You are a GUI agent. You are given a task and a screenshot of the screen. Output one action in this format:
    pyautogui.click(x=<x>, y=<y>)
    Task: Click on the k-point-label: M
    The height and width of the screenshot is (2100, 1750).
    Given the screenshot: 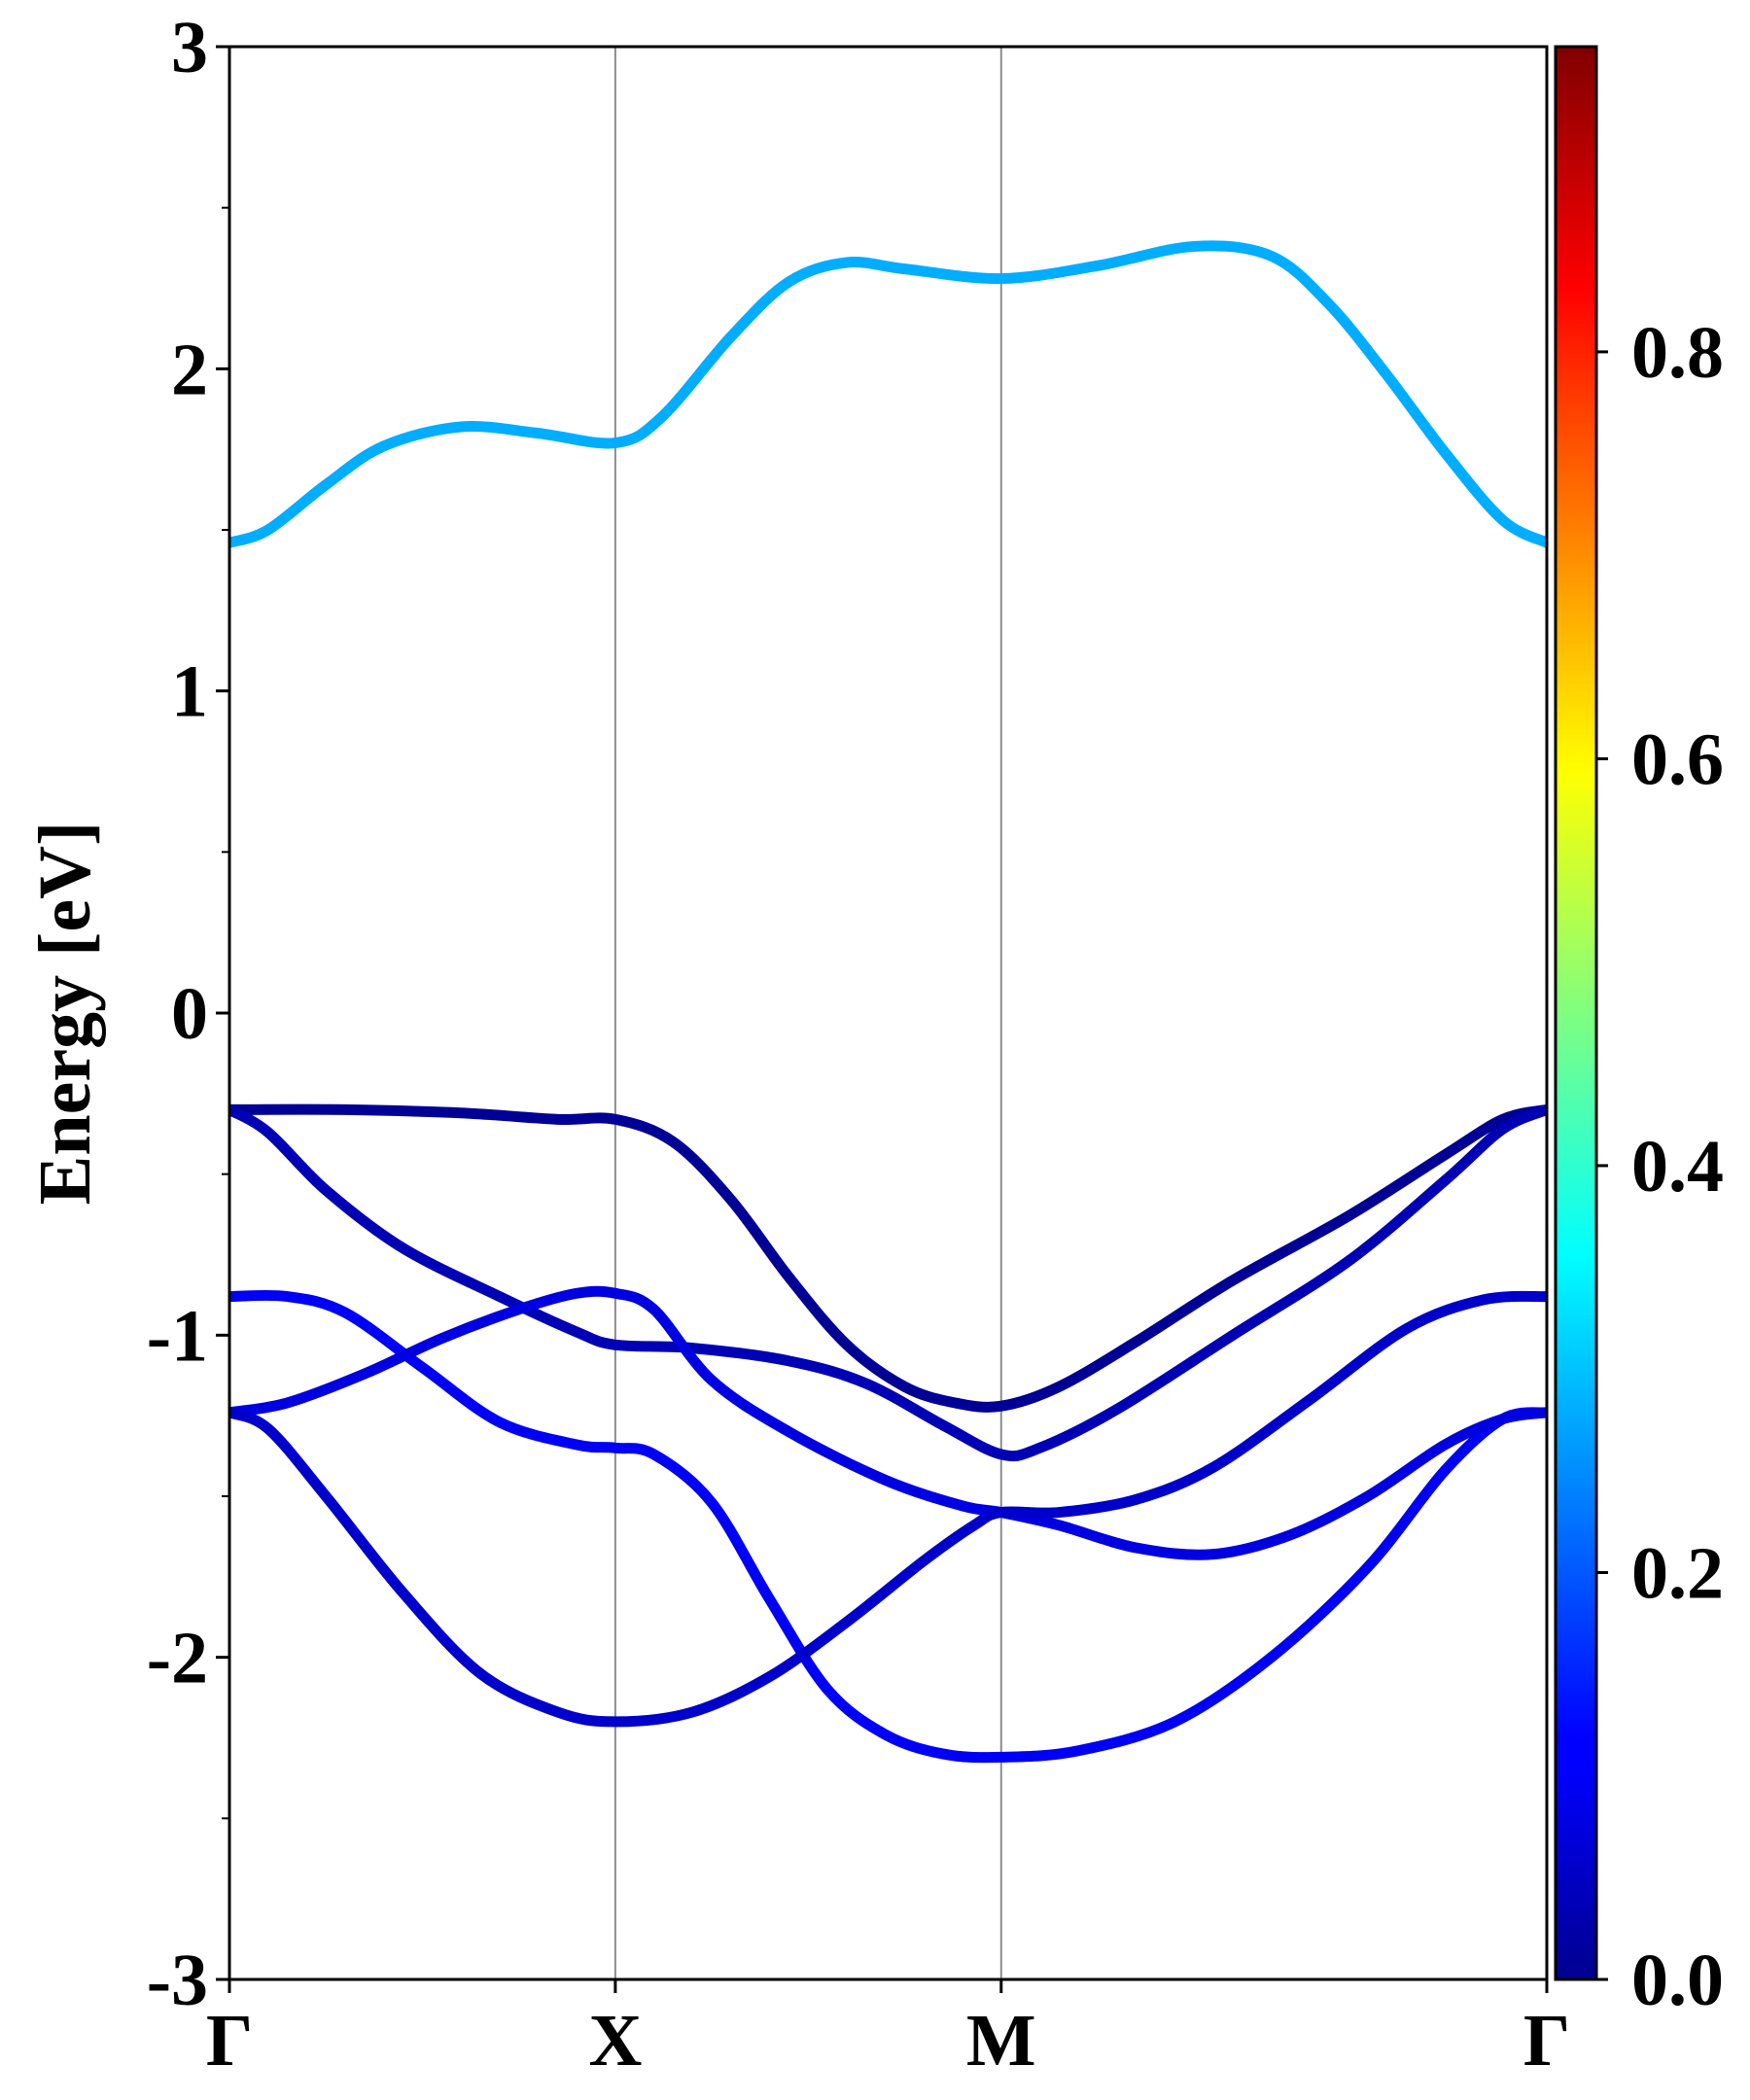 What is the action you would take?
    pyautogui.click(x=1001, y=2041)
    